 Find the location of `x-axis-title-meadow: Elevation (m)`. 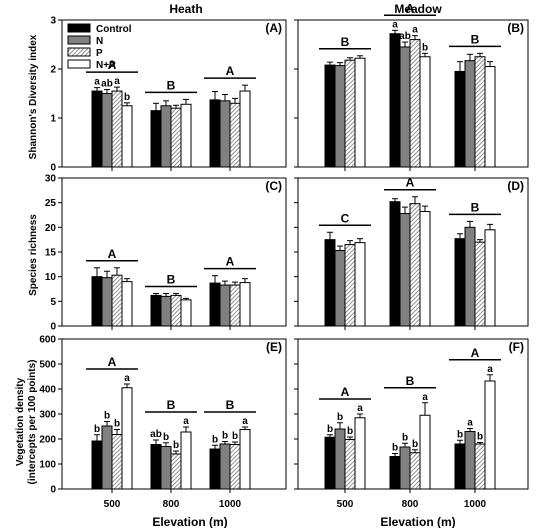

x-axis-title-meadow: Elevation (m) is located at coordinates (417, 521).